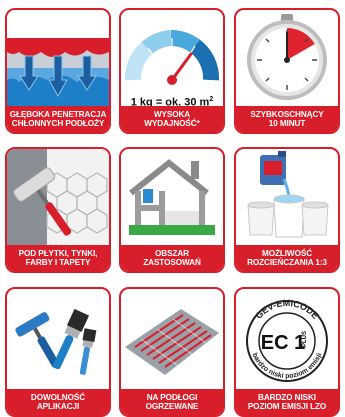 This screenshot has width=345, height=417. I want to click on feature-tile-efficiency: 1 kg = ok. 30 m2 WYSOKA WYDAJNOŚĆ*, so click(172, 71).